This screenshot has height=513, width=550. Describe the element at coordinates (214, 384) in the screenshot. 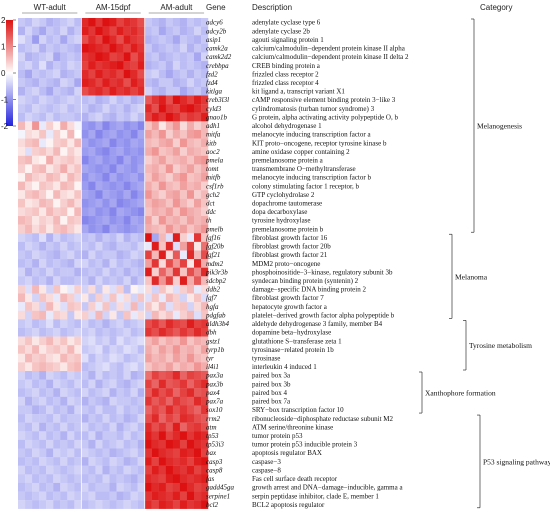

I see `gene-label: pax3b` at that location.